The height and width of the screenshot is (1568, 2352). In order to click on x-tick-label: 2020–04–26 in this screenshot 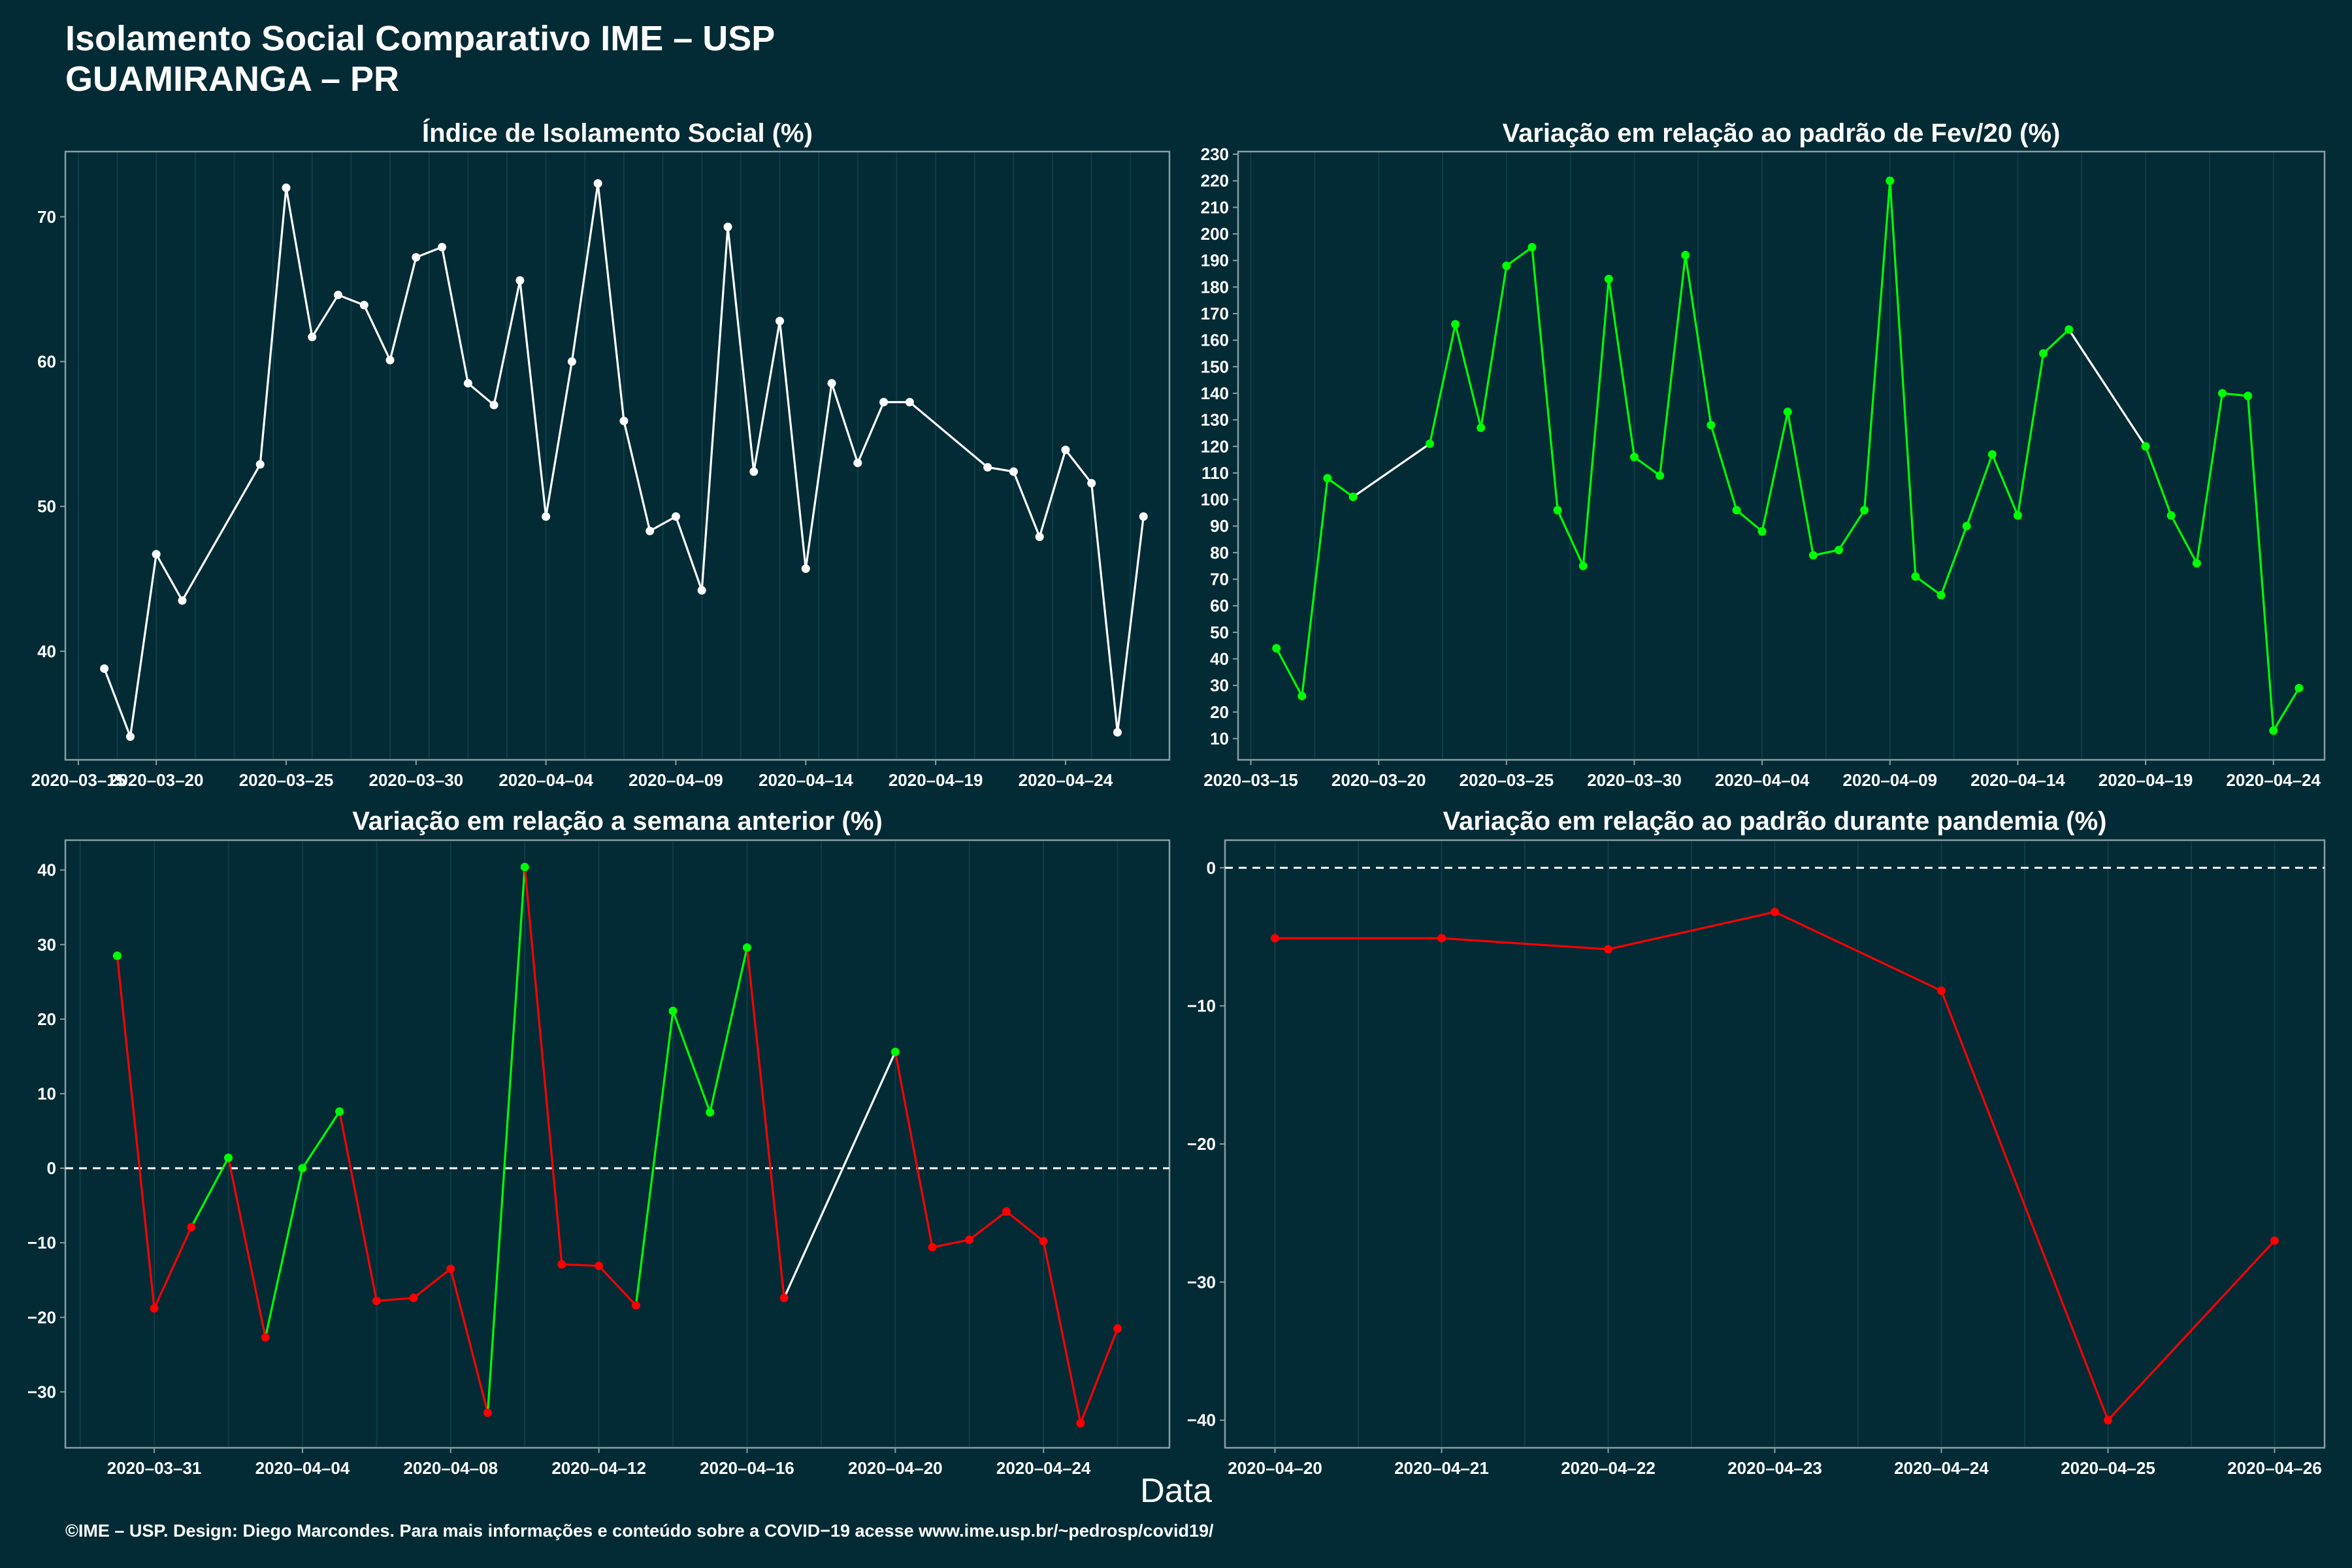, I will do `click(2274, 1468)`.